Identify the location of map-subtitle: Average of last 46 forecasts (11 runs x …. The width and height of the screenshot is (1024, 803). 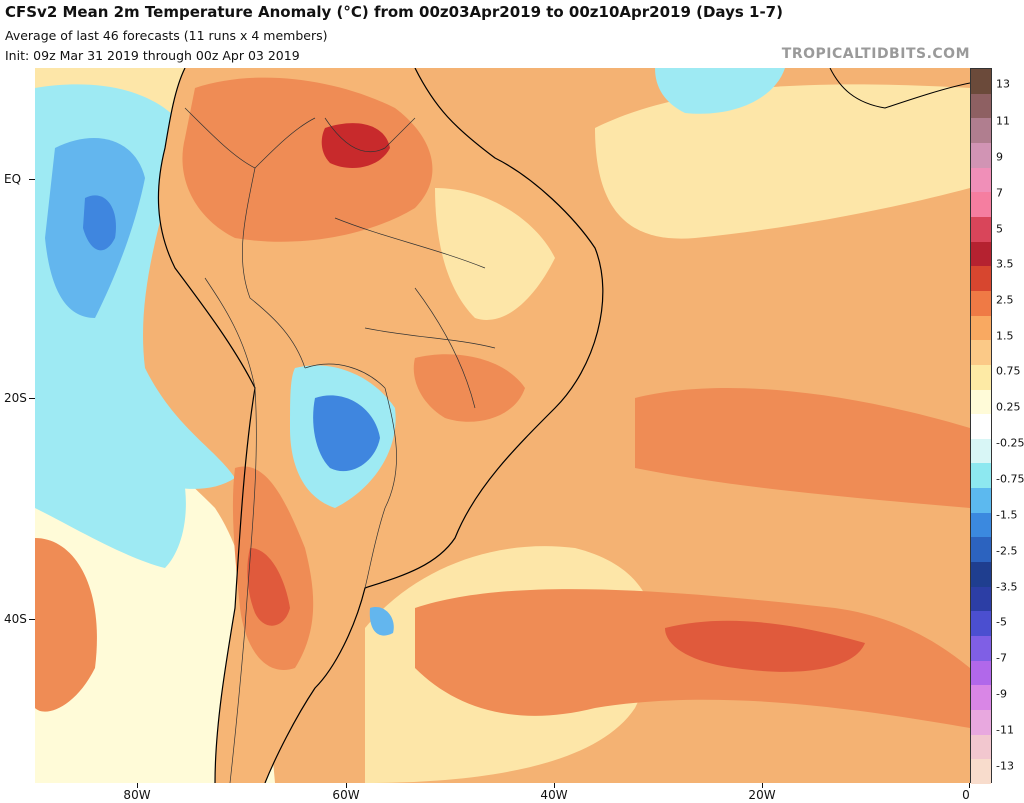
(166, 35).